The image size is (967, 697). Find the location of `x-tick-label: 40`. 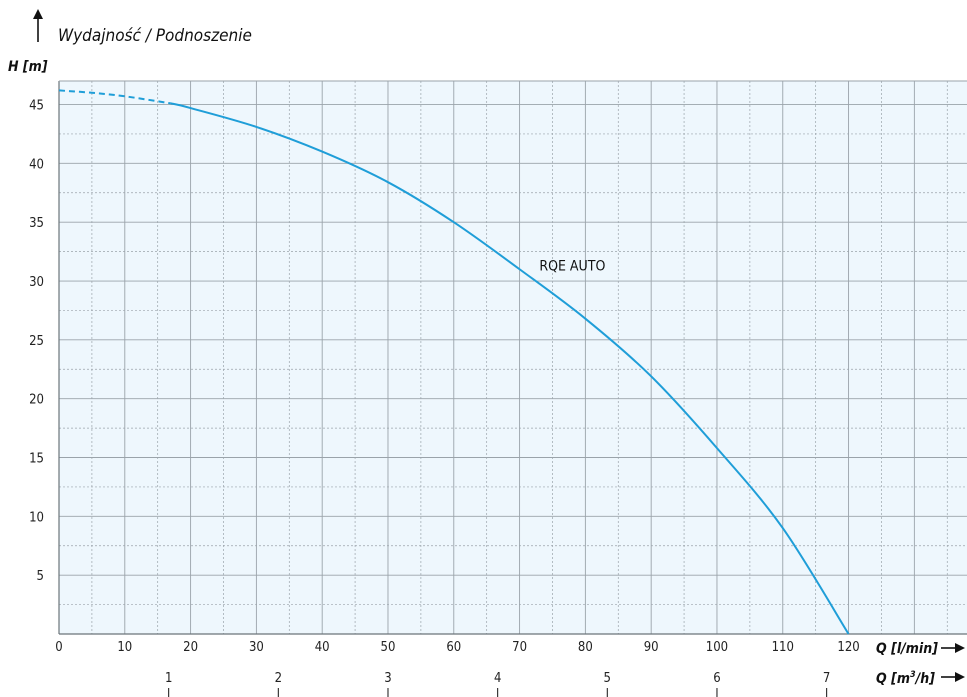

x-tick-label: 40 is located at coordinates (322, 647).